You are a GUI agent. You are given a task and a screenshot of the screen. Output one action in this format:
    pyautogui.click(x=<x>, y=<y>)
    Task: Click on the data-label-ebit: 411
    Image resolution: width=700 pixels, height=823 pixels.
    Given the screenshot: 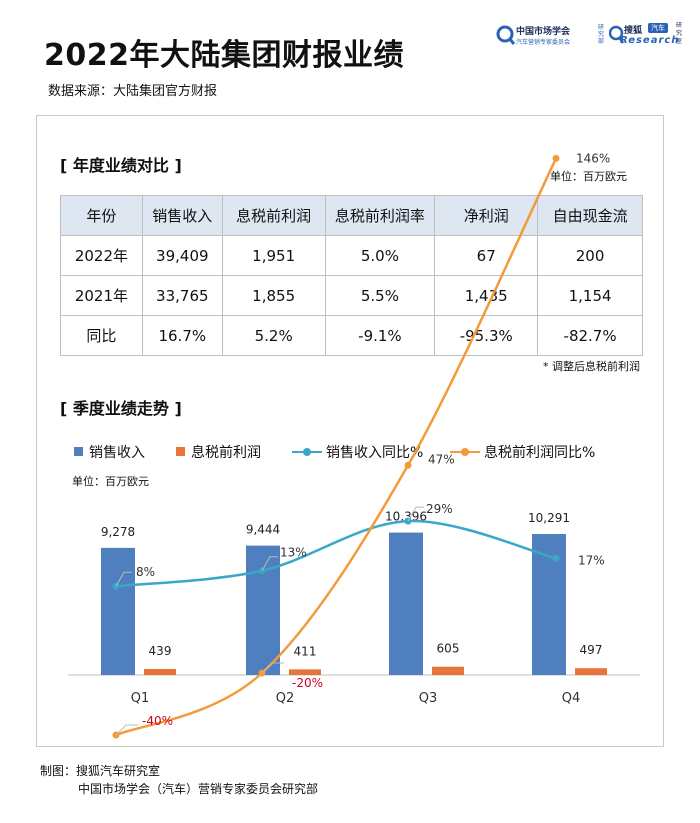 What is the action you would take?
    pyautogui.click(x=305, y=651)
    